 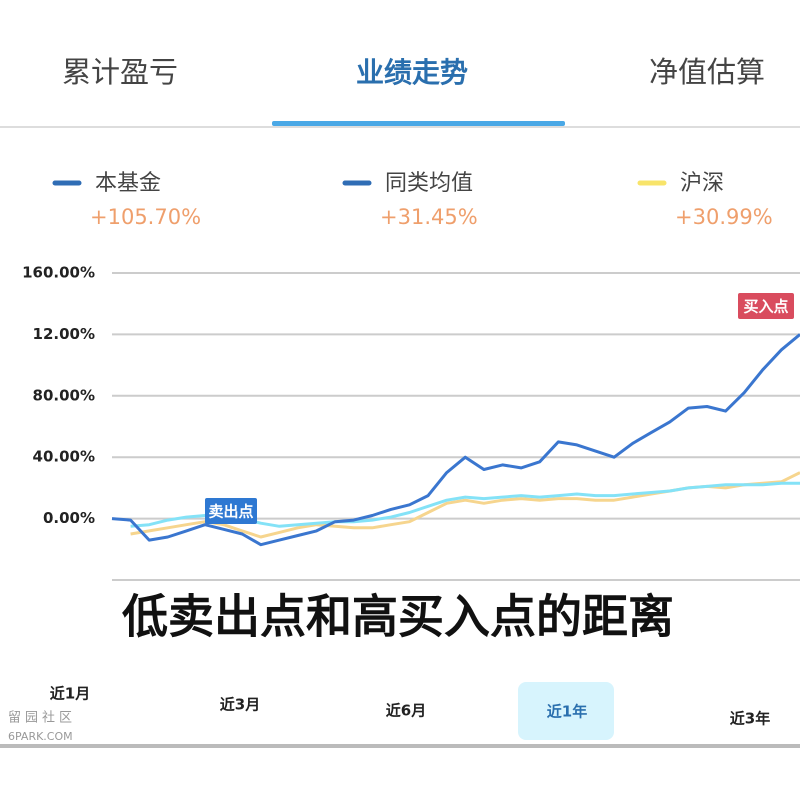 I want to click on y-tick-label: 0.00%, so click(x=69, y=518).